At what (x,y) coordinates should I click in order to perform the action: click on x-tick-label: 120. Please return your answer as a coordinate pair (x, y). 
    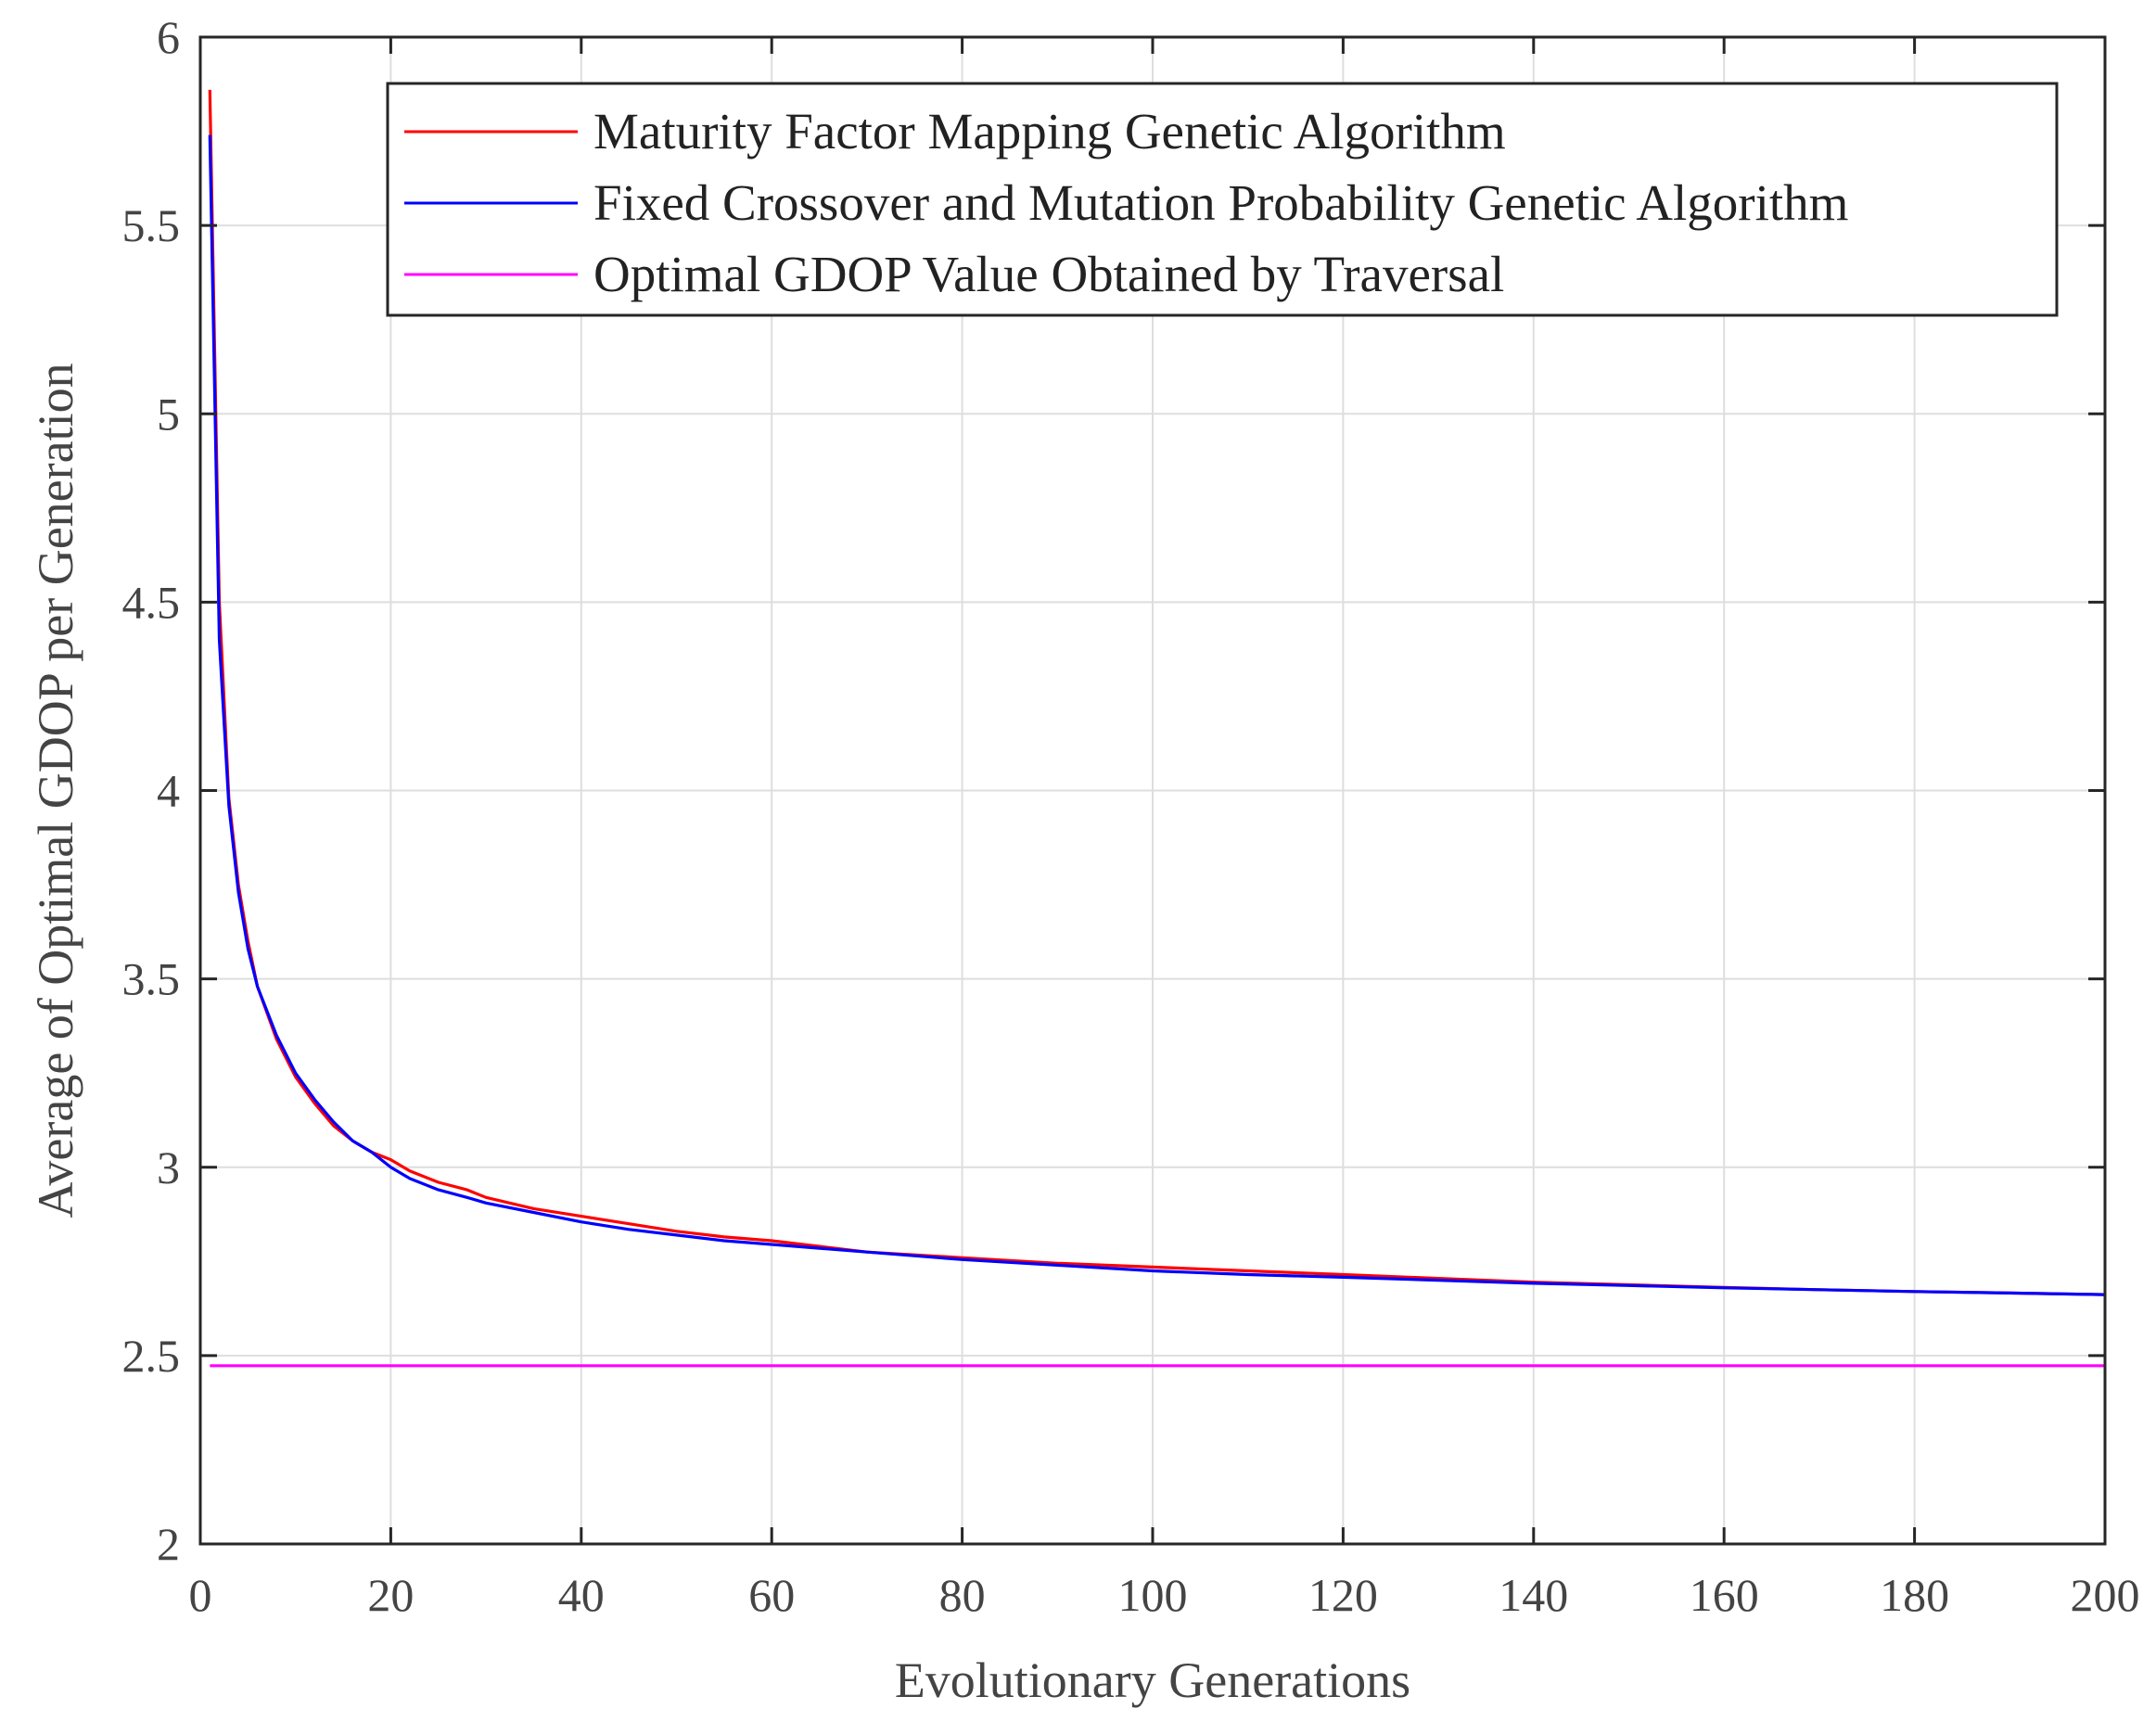
    Looking at the image, I should click on (1343, 1595).